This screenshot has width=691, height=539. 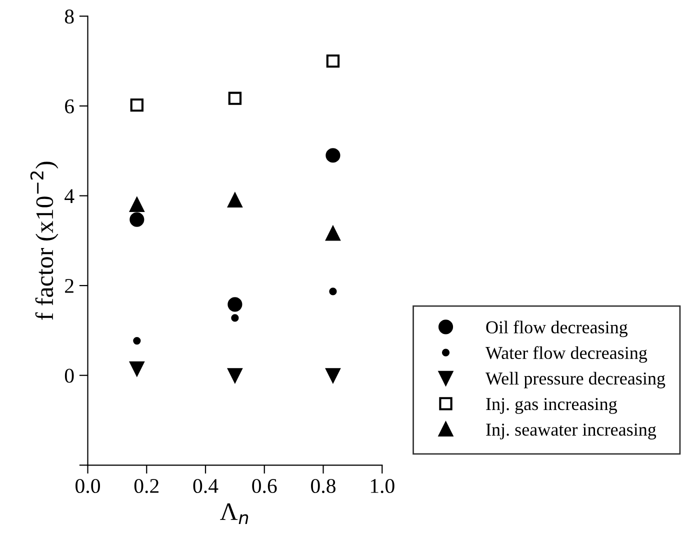 What do you see at coordinates (571, 432) in the screenshot?
I see `legend-label: Inj. seawater increasing` at bounding box center [571, 432].